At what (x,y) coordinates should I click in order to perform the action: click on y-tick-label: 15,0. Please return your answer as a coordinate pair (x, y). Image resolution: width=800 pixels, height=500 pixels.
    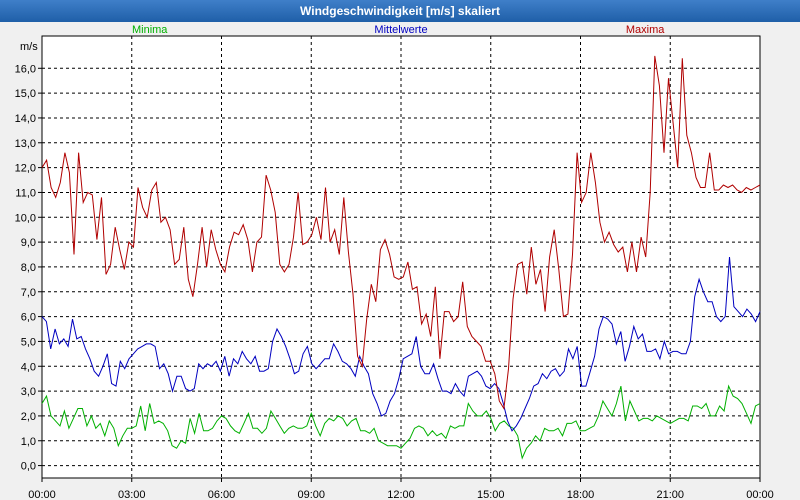
    Looking at the image, I should click on (25, 94).